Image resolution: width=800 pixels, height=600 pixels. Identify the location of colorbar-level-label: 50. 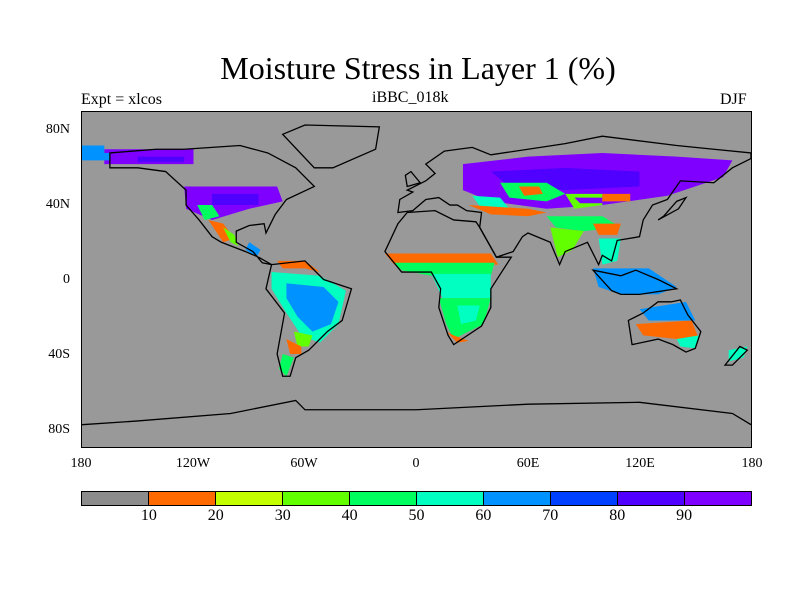
(416, 515).